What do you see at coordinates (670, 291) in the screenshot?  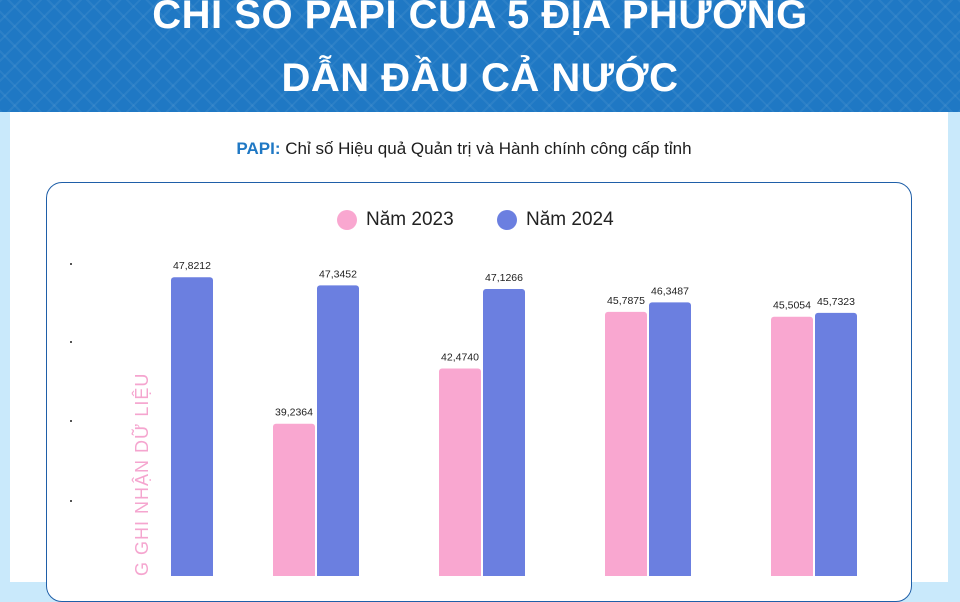 I see `data-label-2024-group-4: 46,3487` at bounding box center [670, 291].